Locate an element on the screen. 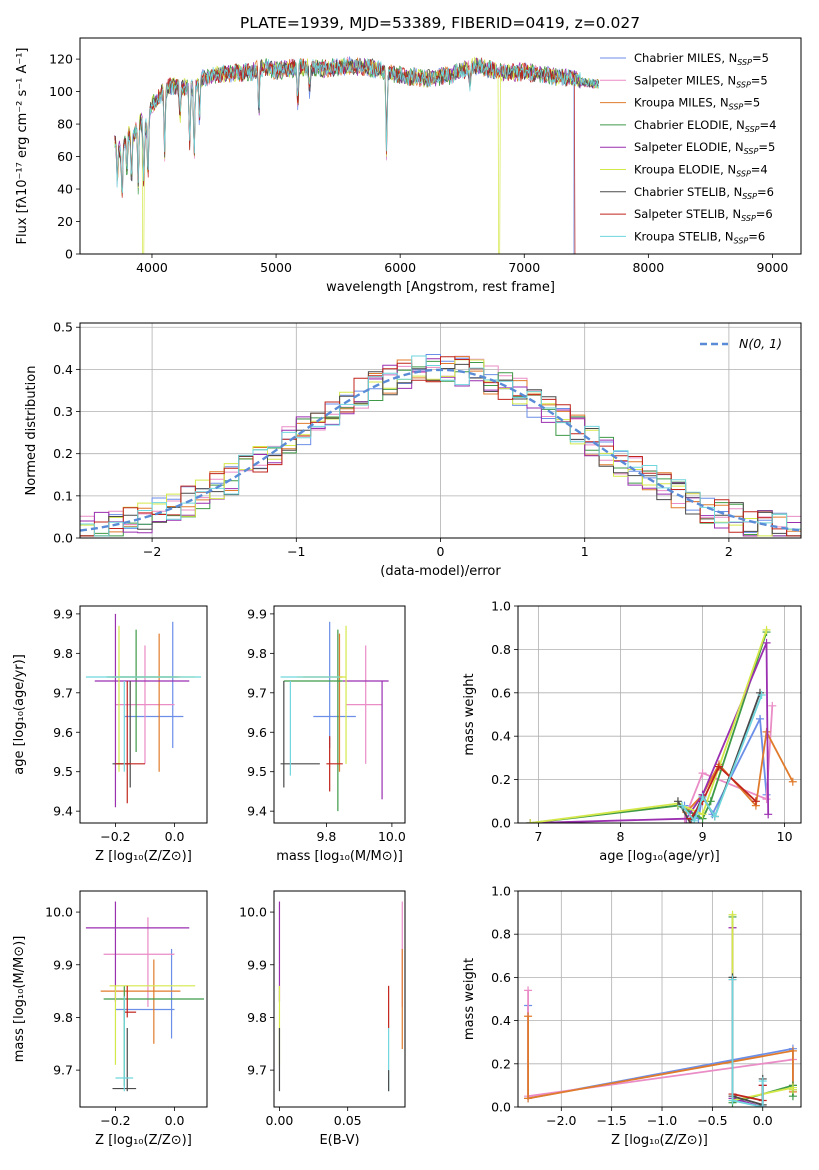  y-tick-label: 0.1 is located at coordinates (63, 495).